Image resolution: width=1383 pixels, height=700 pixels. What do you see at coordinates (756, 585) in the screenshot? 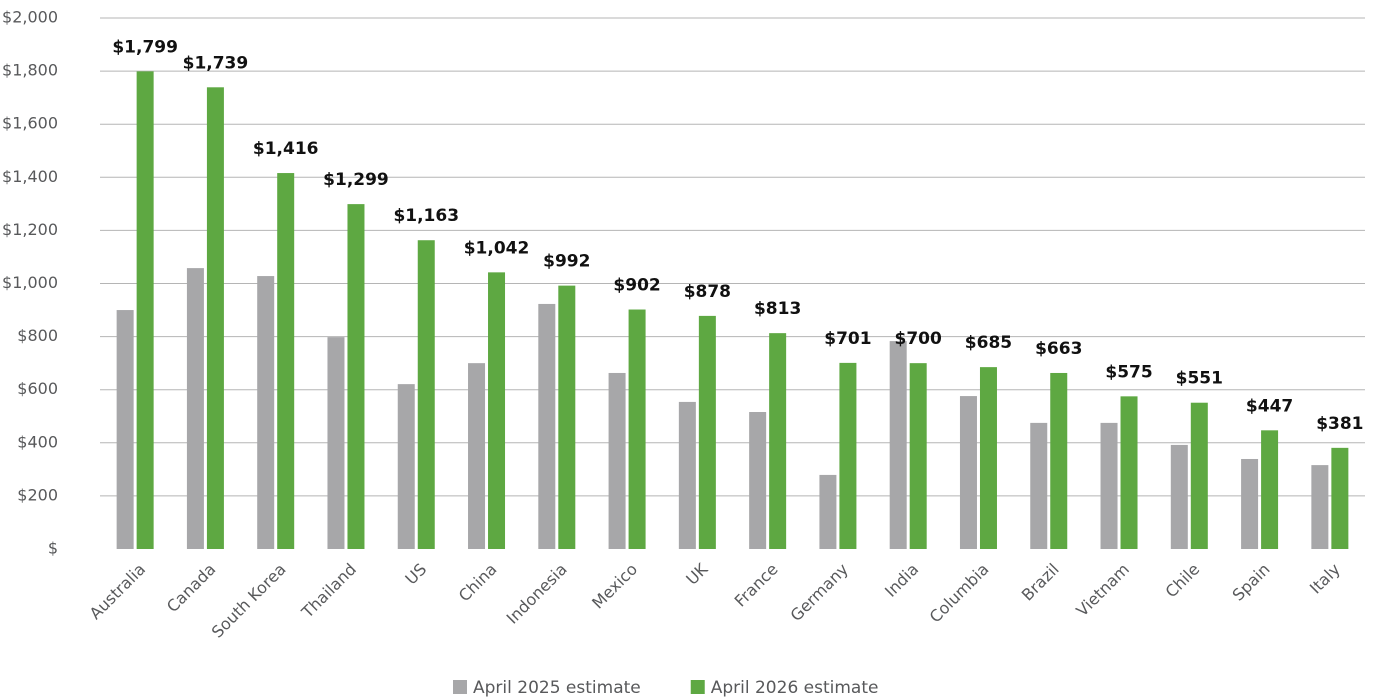
I see `x-tick-label: France` at bounding box center [756, 585].